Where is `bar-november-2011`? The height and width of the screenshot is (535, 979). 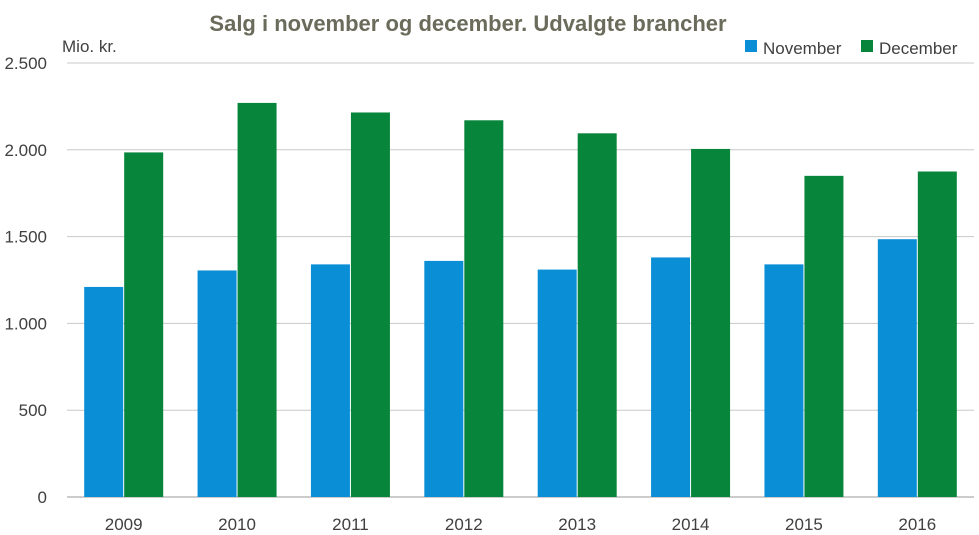
bar-november-2011 is located at coordinates (330, 380).